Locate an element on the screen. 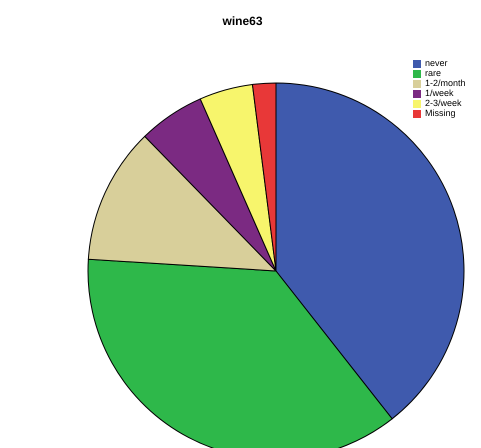  legend-label: 2-3/week is located at coordinates (443, 103).